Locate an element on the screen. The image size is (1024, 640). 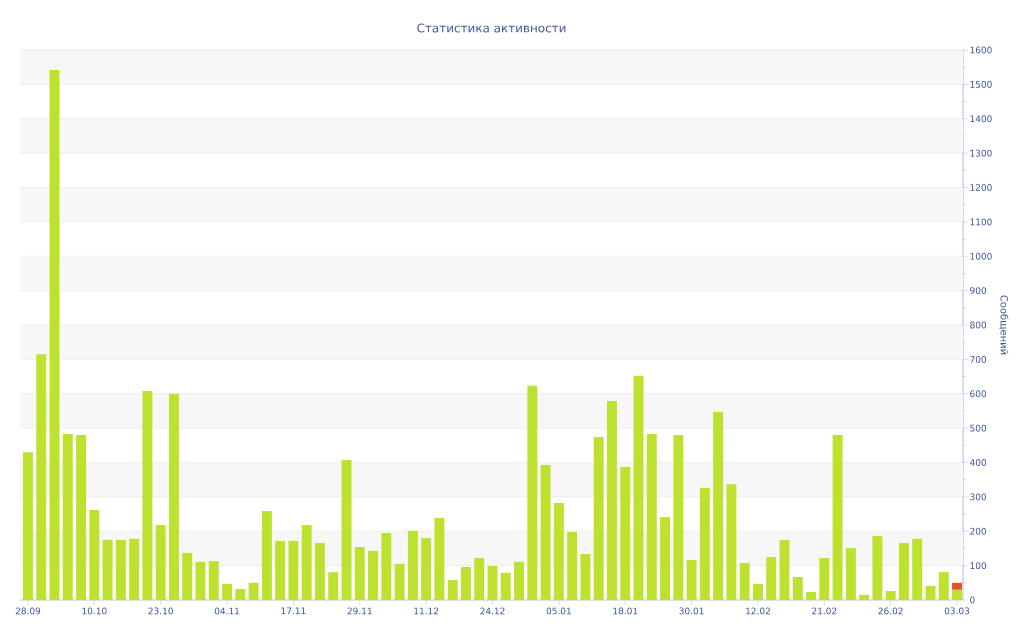
y-tick-label: 1400 is located at coordinates (981, 119).